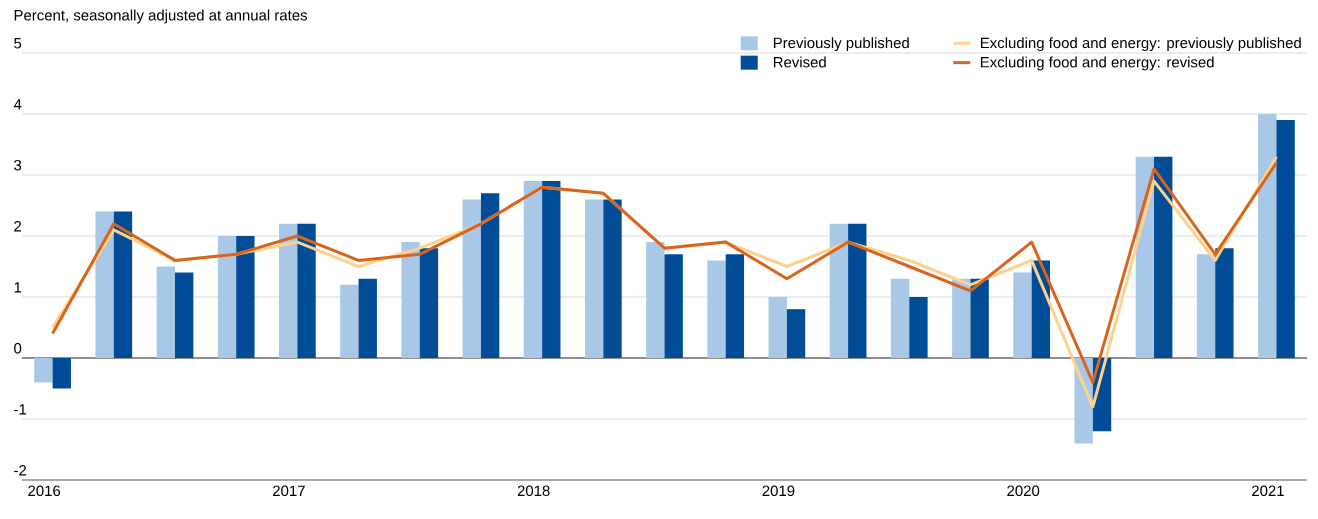  Describe the element at coordinates (18, 43) in the screenshot. I see `y-tick-label: 5` at that location.